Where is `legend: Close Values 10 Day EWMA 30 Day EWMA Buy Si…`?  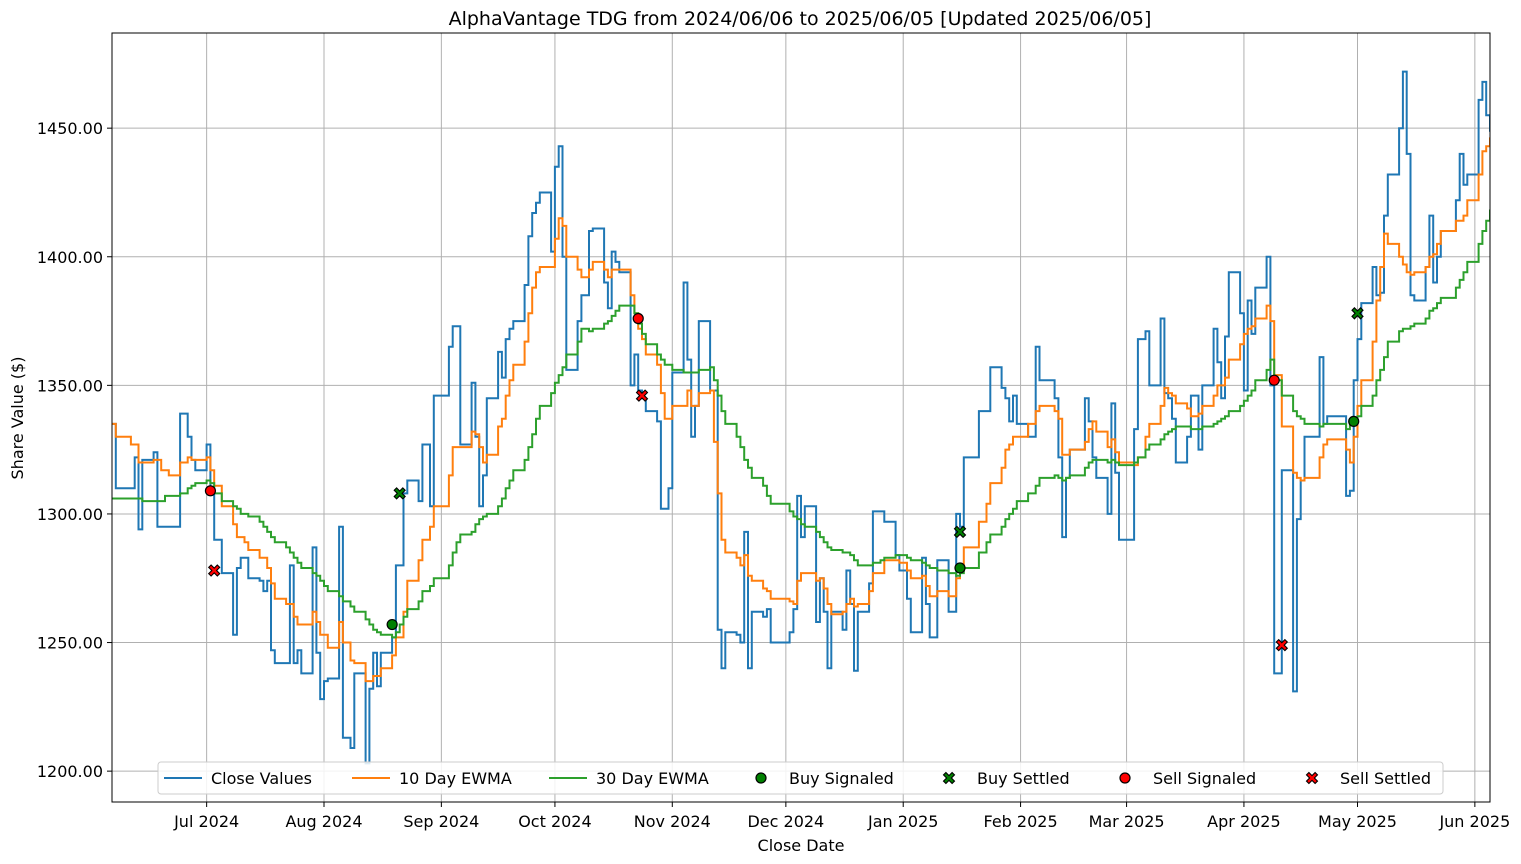 legend: Close Values 10 Day EWMA 30 Day EWMA Buy Si… is located at coordinates (800, 778).